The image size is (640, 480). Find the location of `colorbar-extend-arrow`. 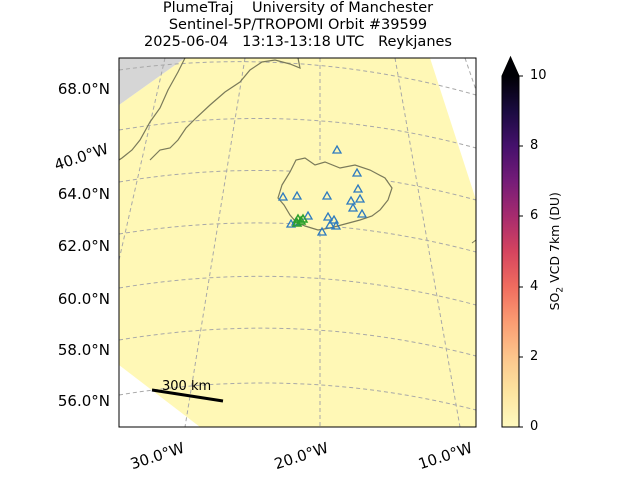

colorbar-extend-arrow is located at coordinates (510, 66).